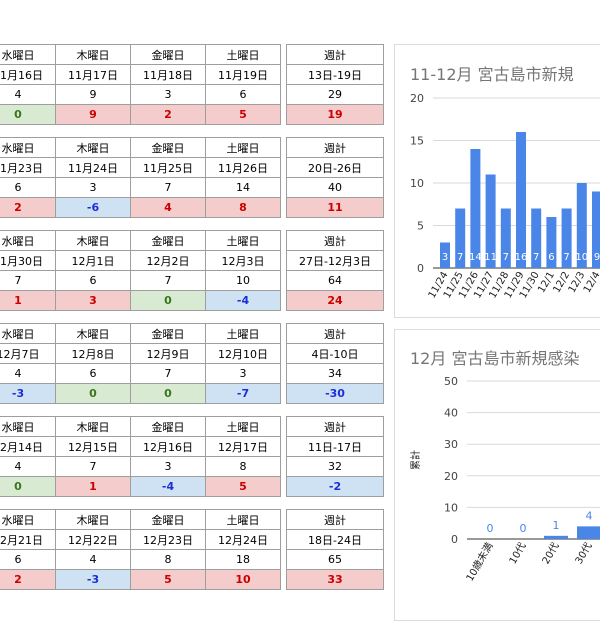 The height and width of the screenshot is (621, 600). What do you see at coordinates (504, 479) in the screenshot?
I see `age-group-chart: 0 10 20 30 40 50 累計 0 10歳未満 0 10代 1 20代 4 30代` at bounding box center [504, 479].